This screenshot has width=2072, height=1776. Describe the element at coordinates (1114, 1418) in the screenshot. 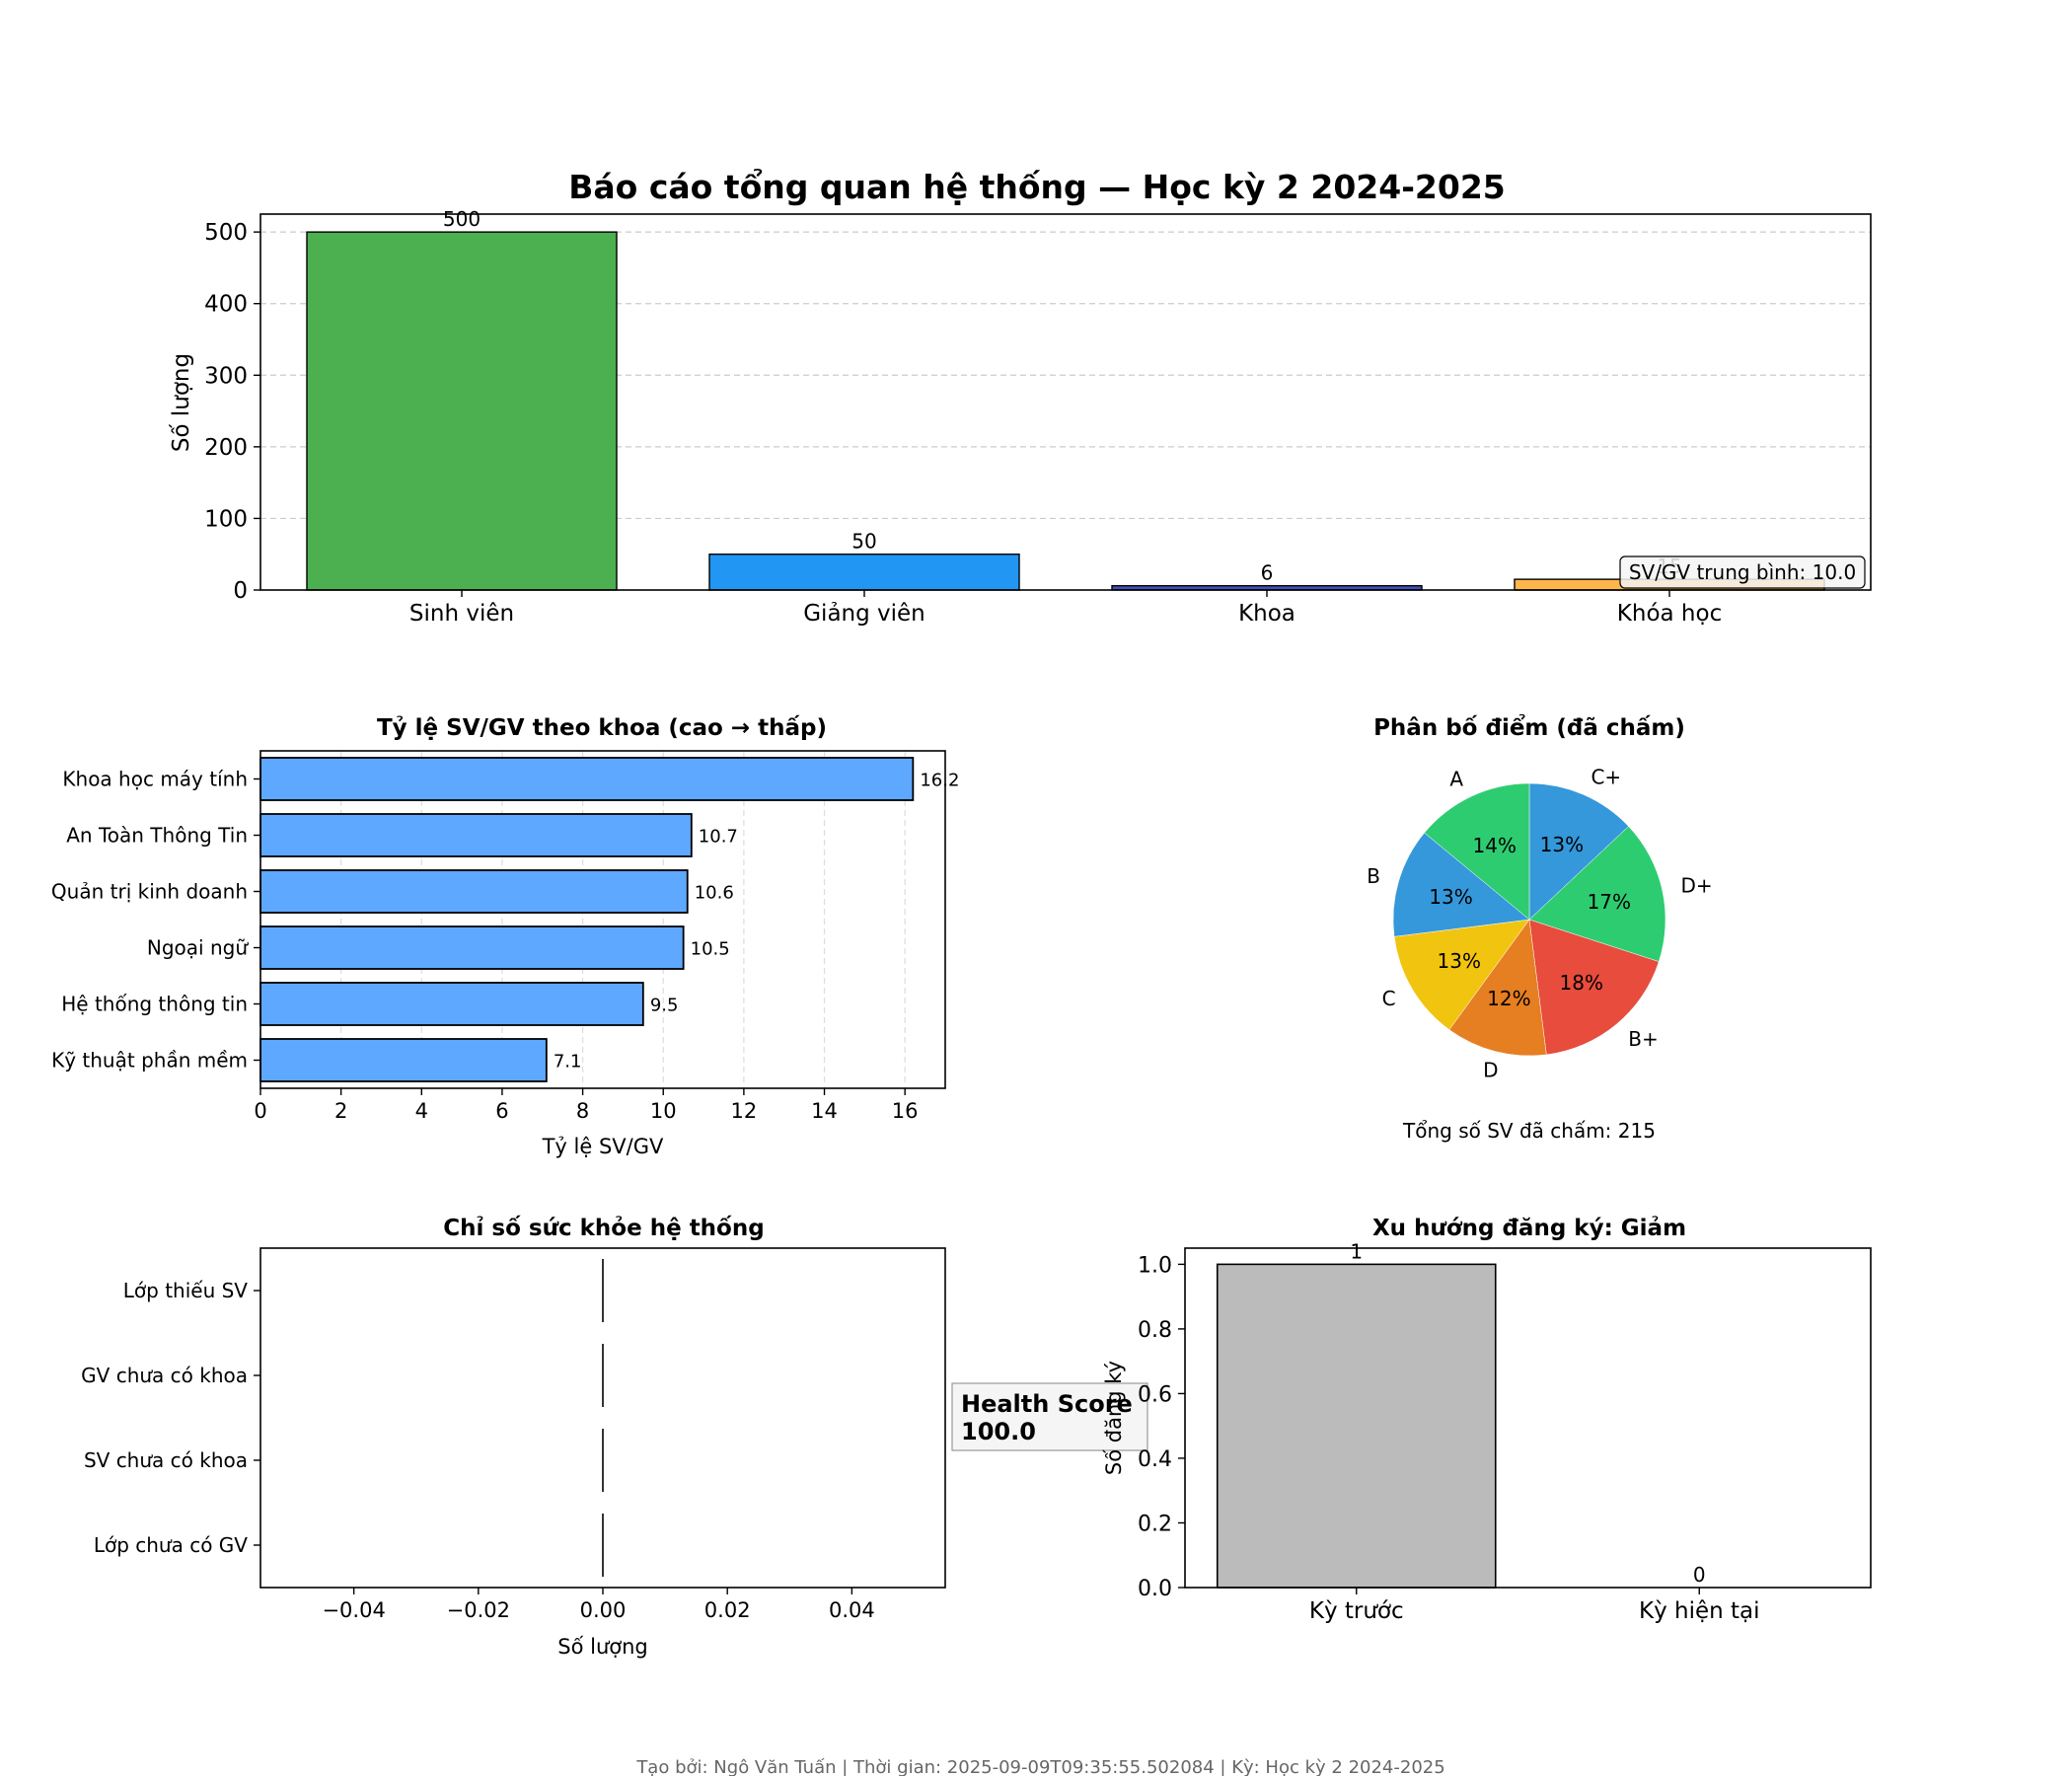

I see `trend-ylabel: Số đăng ký` at that location.